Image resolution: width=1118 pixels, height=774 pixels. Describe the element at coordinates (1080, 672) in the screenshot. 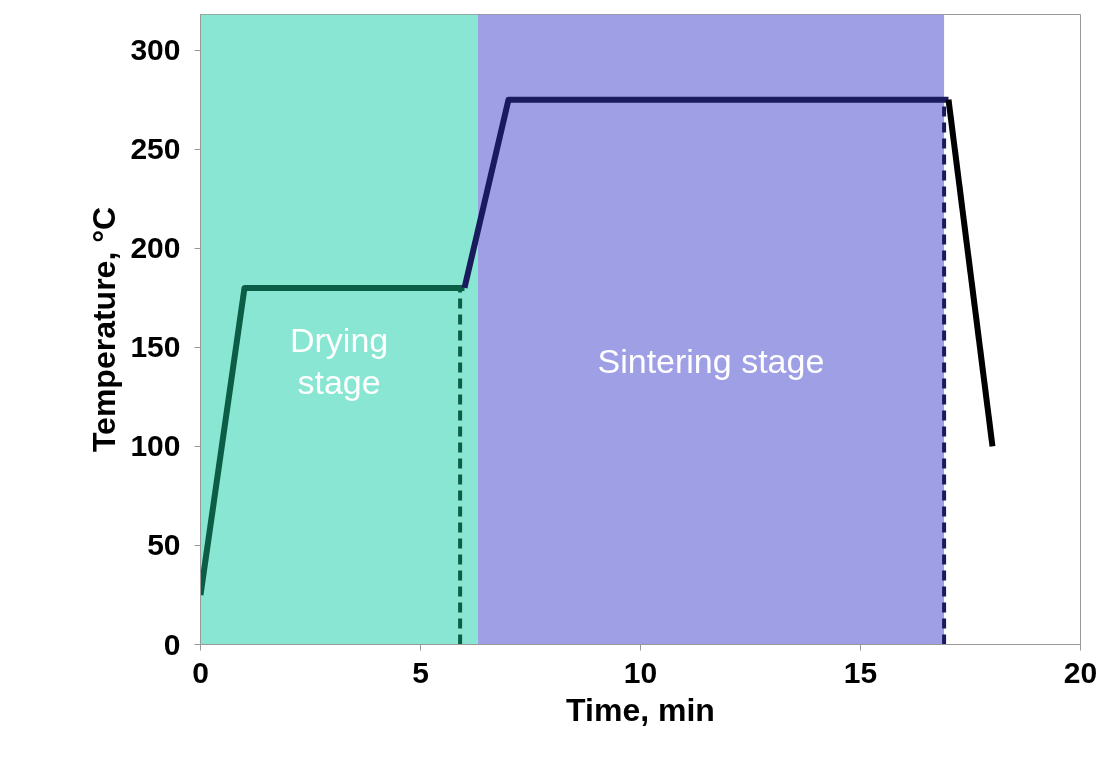

I see `x-tick-label: 20` at that location.